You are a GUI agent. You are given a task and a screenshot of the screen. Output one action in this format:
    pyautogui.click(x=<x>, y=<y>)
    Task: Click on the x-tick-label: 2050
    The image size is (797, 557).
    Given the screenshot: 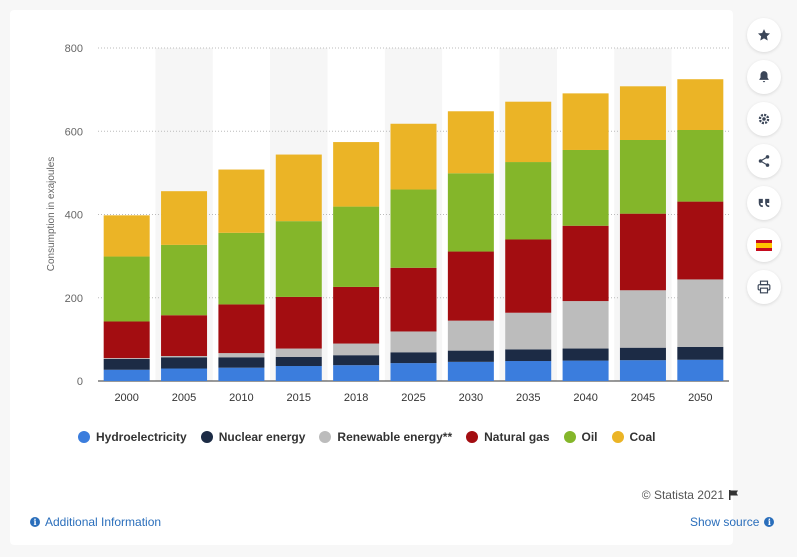 What is the action you would take?
    pyautogui.click(x=700, y=398)
    